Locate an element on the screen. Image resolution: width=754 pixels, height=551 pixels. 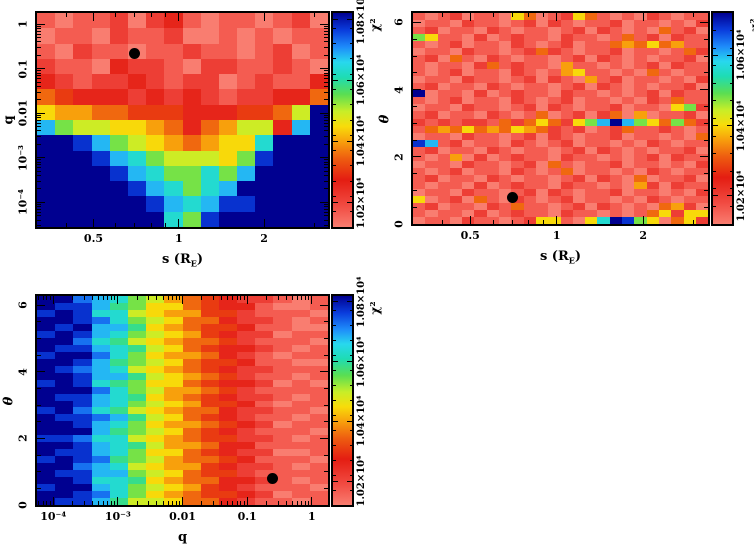
best-fit-marker is located at coordinates (135, 53).